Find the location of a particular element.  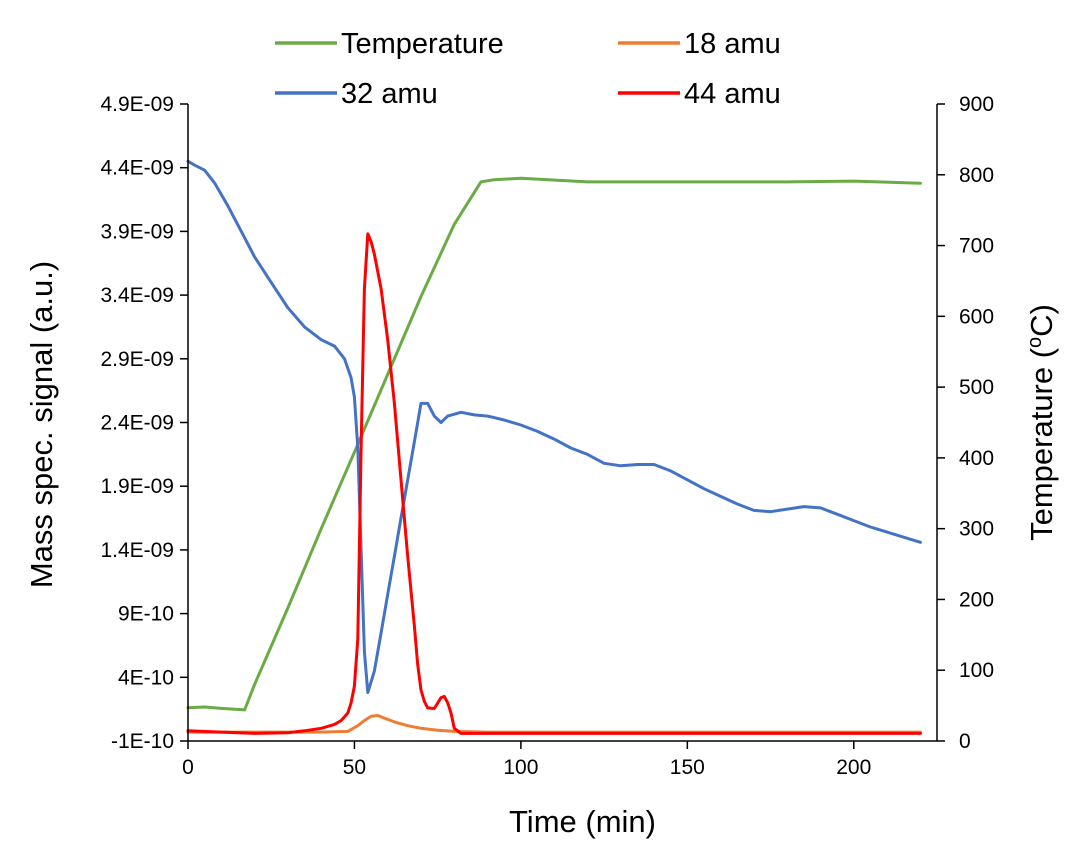

right-y-axis-title: Temperature (oC) is located at coordinates (1041, 422).